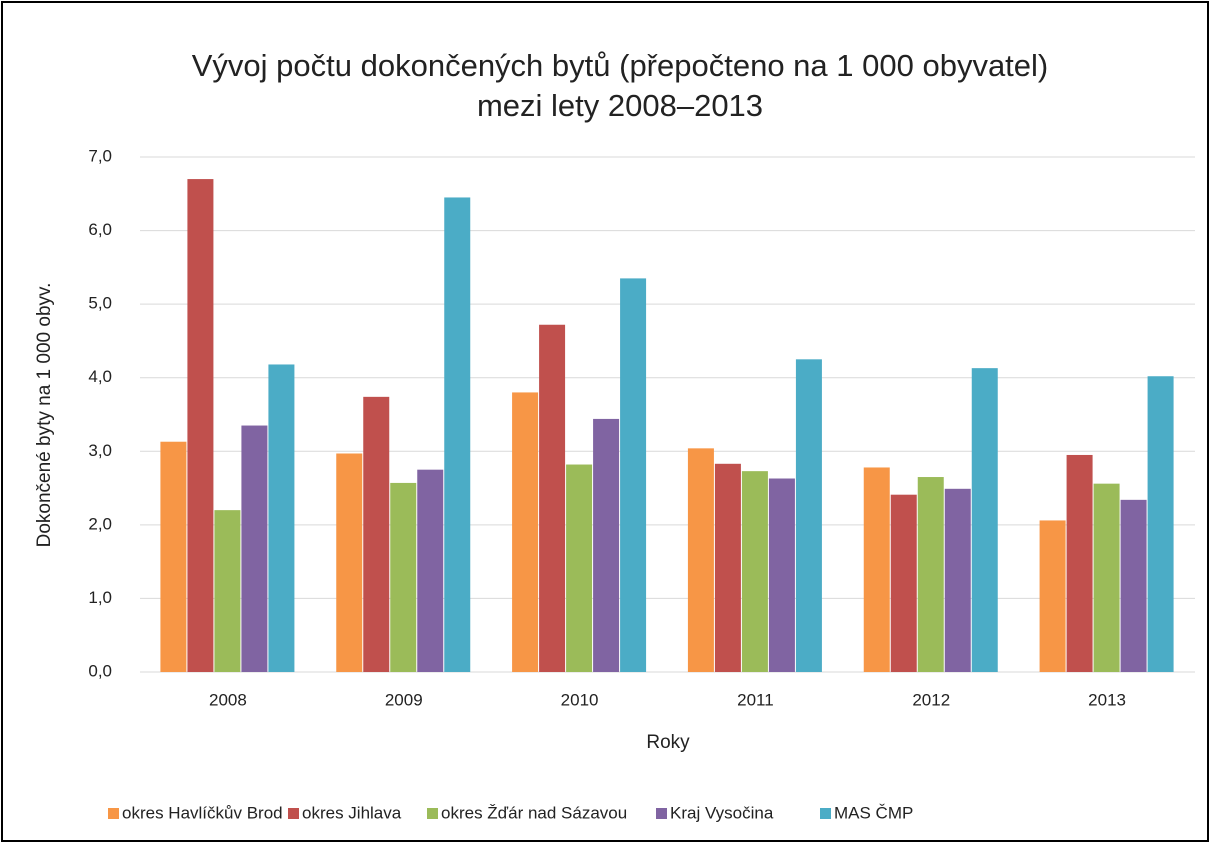 Image resolution: width=1211 pixels, height=843 pixels. What do you see at coordinates (620, 105) in the screenshot?
I see `chart-title: mezi lety 2008–2013` at bounding box center [620, 105].